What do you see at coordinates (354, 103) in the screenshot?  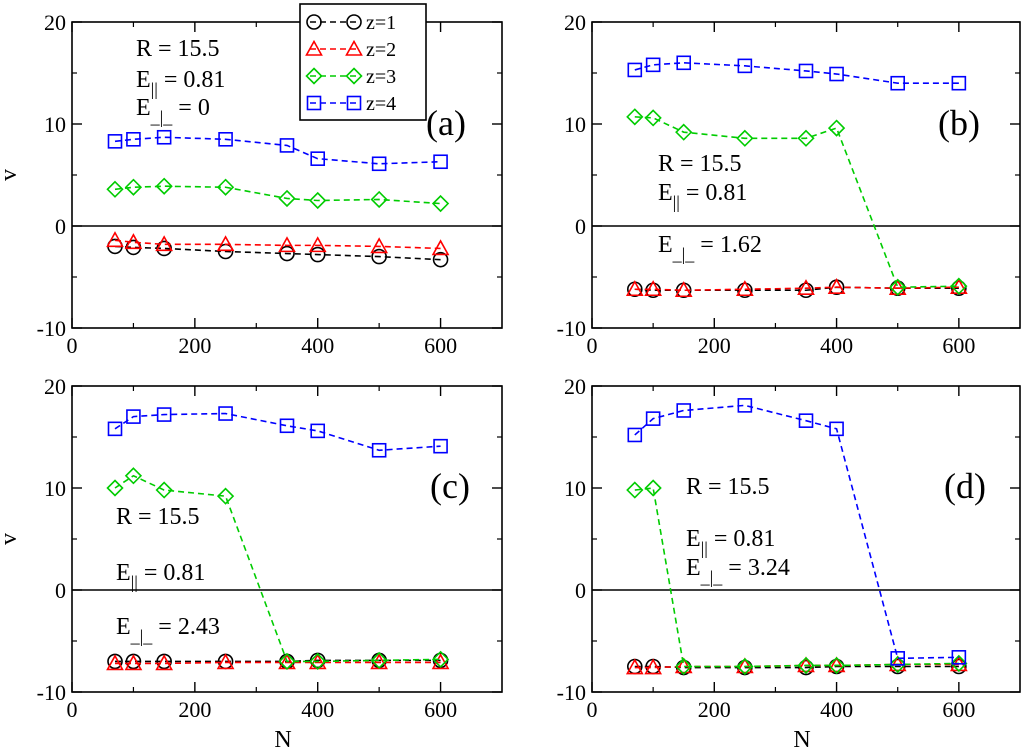 I see `legend-marker` at bounding box center [354, 103].